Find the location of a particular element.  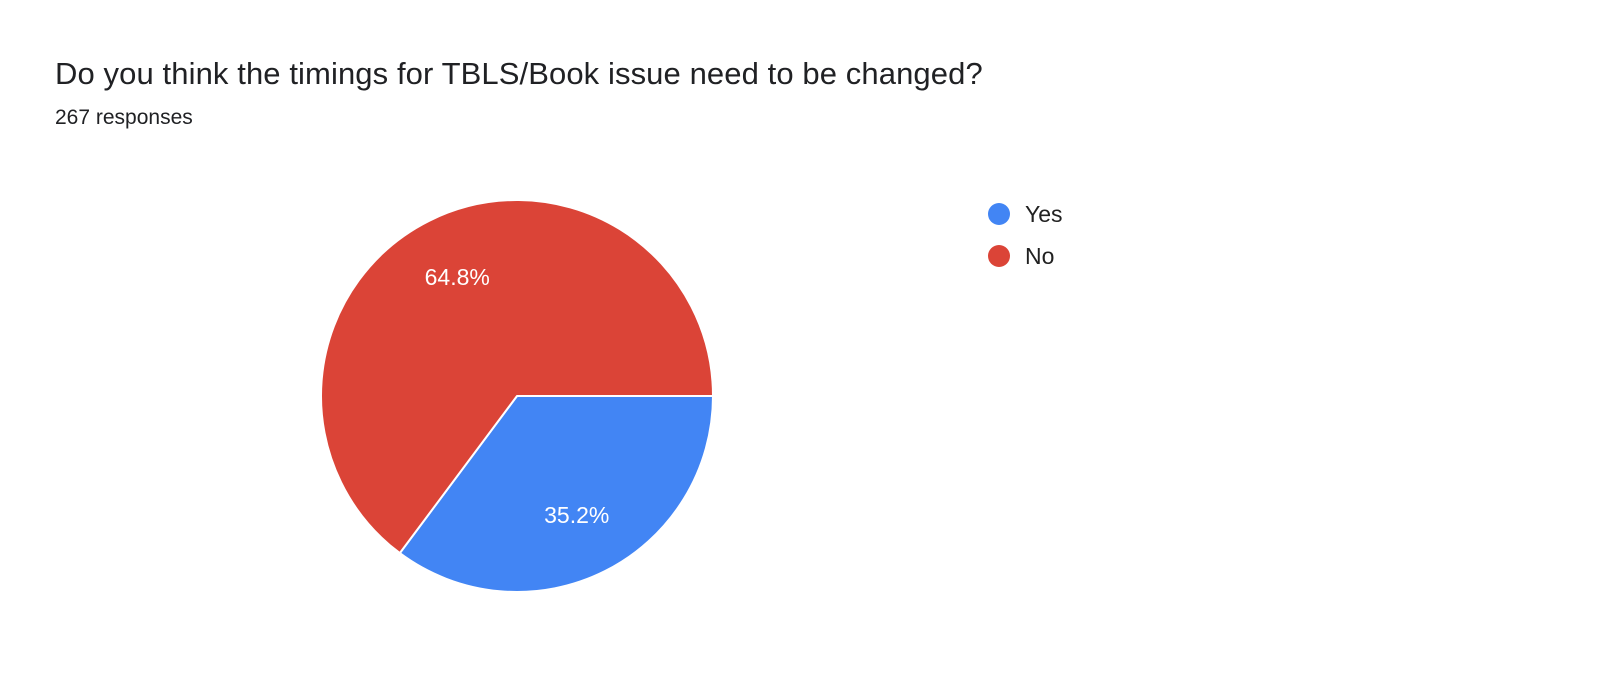

legend-dot-yes is located at coordinates (999, 214).